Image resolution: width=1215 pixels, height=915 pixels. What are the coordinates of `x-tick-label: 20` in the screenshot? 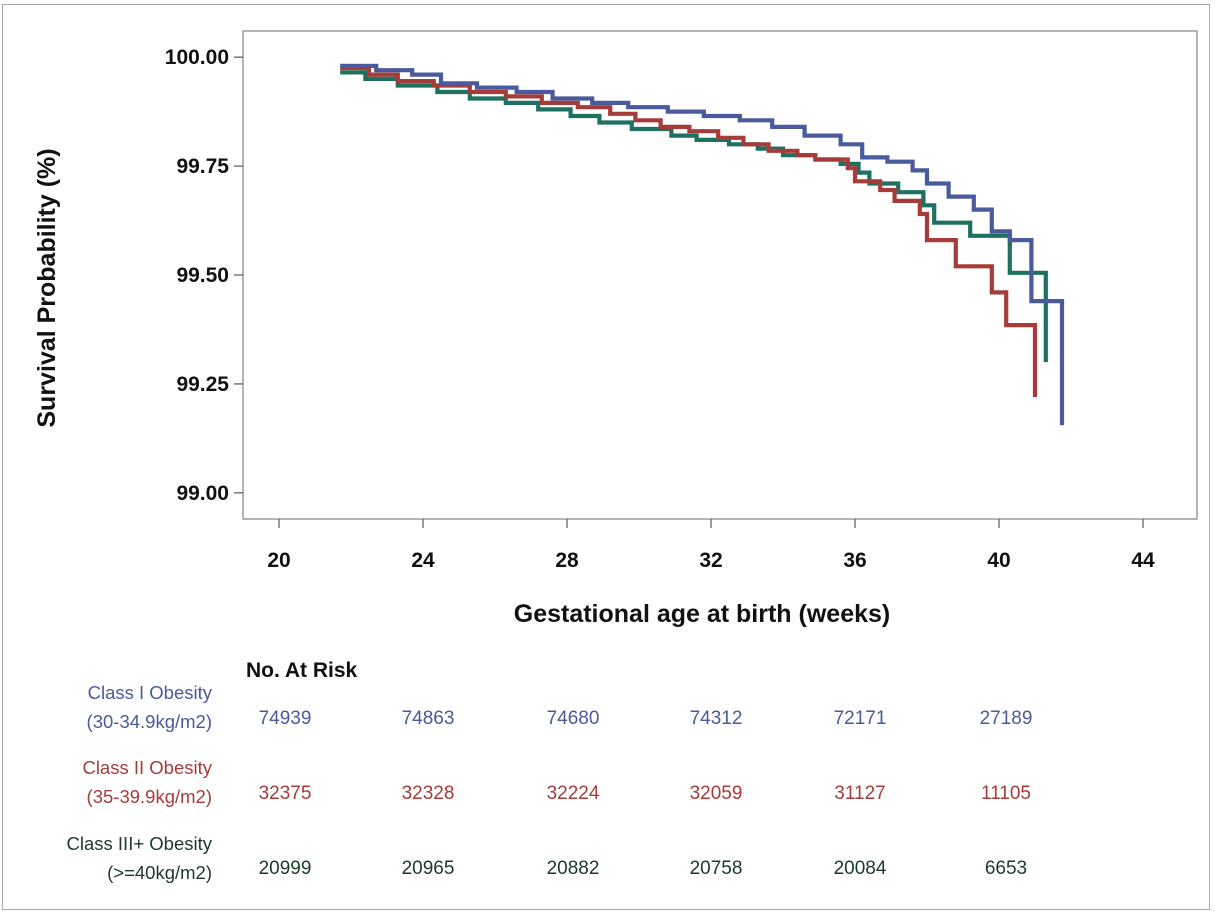 It's located at (278, 560).